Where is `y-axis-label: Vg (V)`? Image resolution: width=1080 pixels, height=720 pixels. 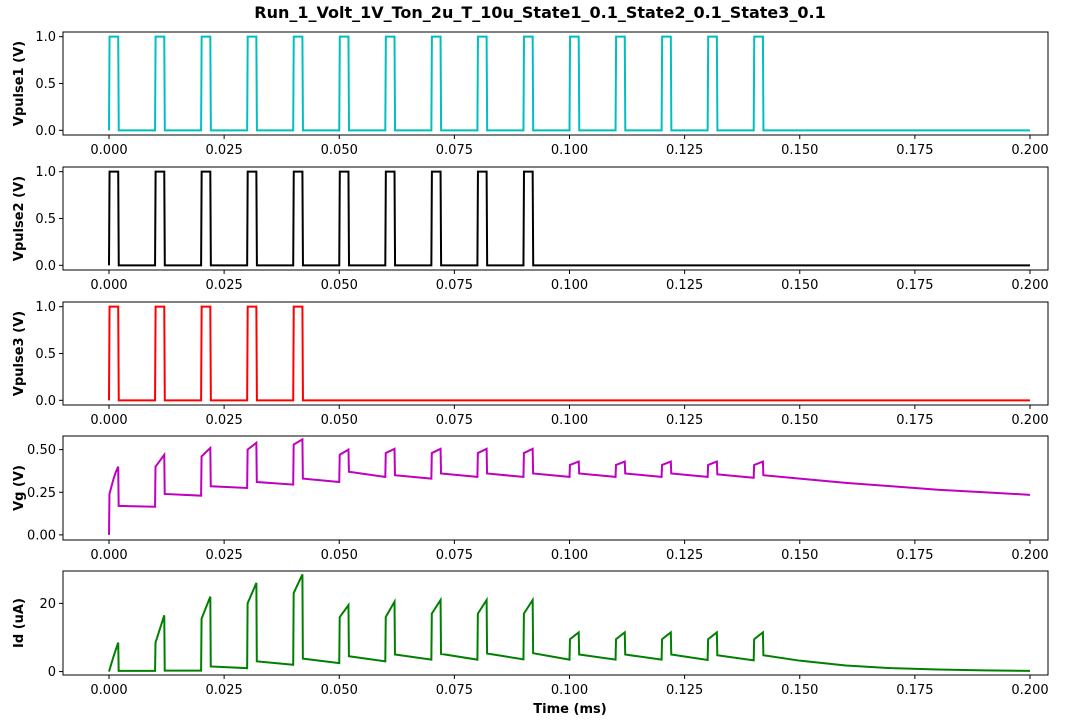 y-axis-label: Vg (V) is located at coordinates (19, 488).